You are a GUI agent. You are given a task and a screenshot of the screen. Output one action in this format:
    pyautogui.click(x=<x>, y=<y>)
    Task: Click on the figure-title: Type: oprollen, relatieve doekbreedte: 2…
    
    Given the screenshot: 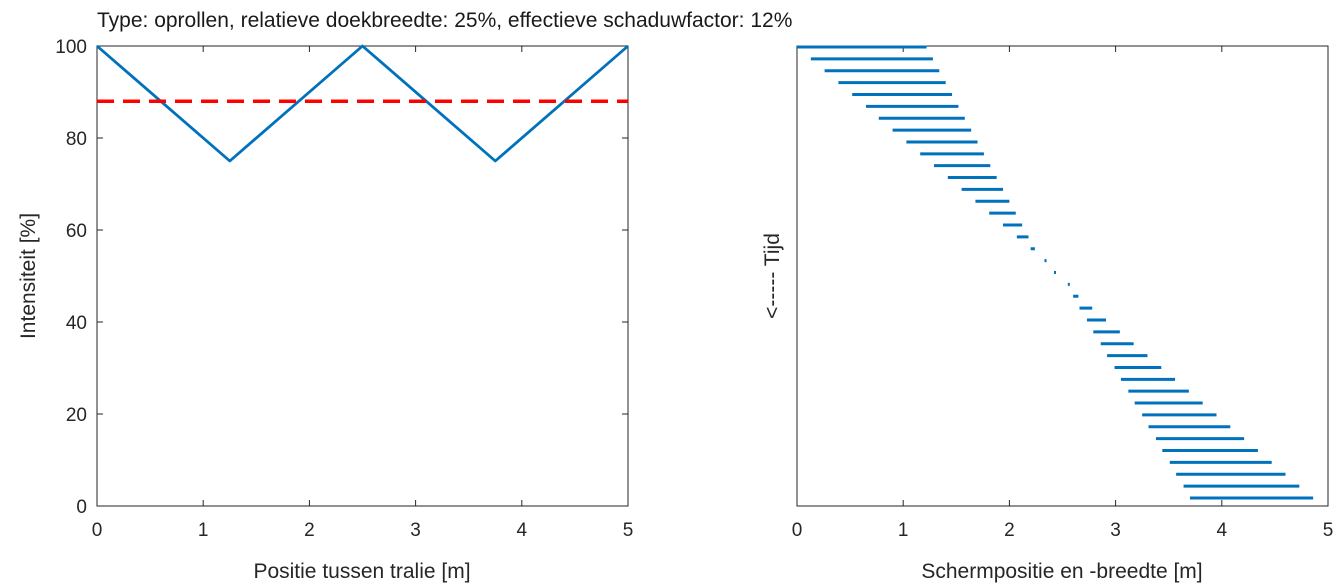 What is the action you would take?
    pyautogui.click(x=444, y=20)
    